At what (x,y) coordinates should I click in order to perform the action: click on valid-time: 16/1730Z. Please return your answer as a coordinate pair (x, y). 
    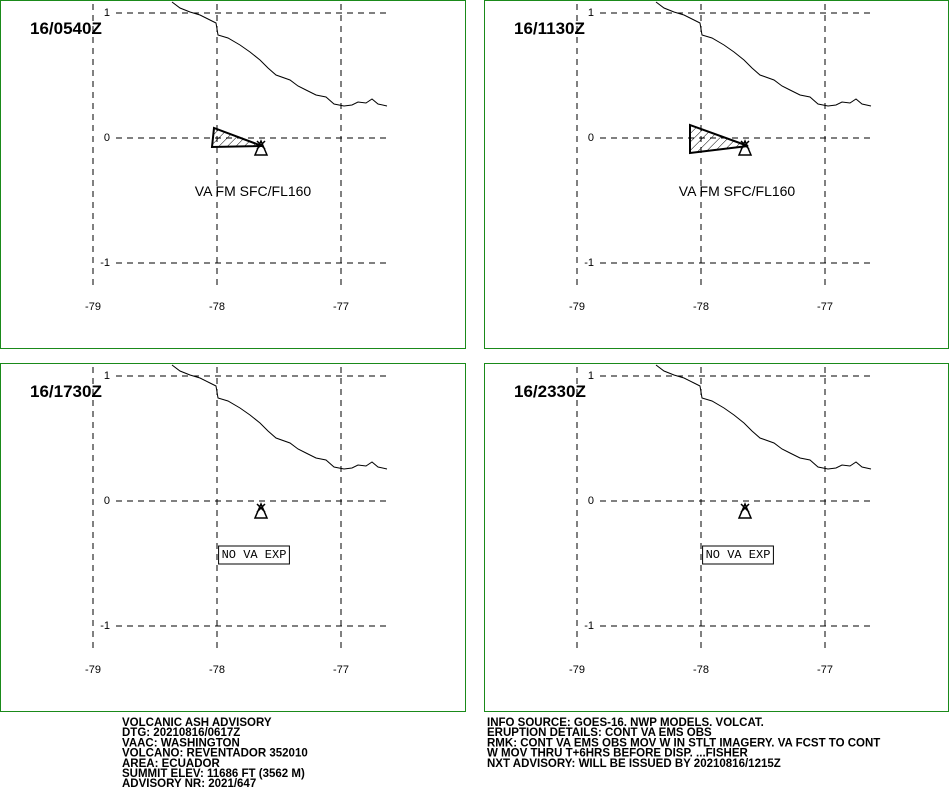
    Looking at the image, I should click on (66, 391).